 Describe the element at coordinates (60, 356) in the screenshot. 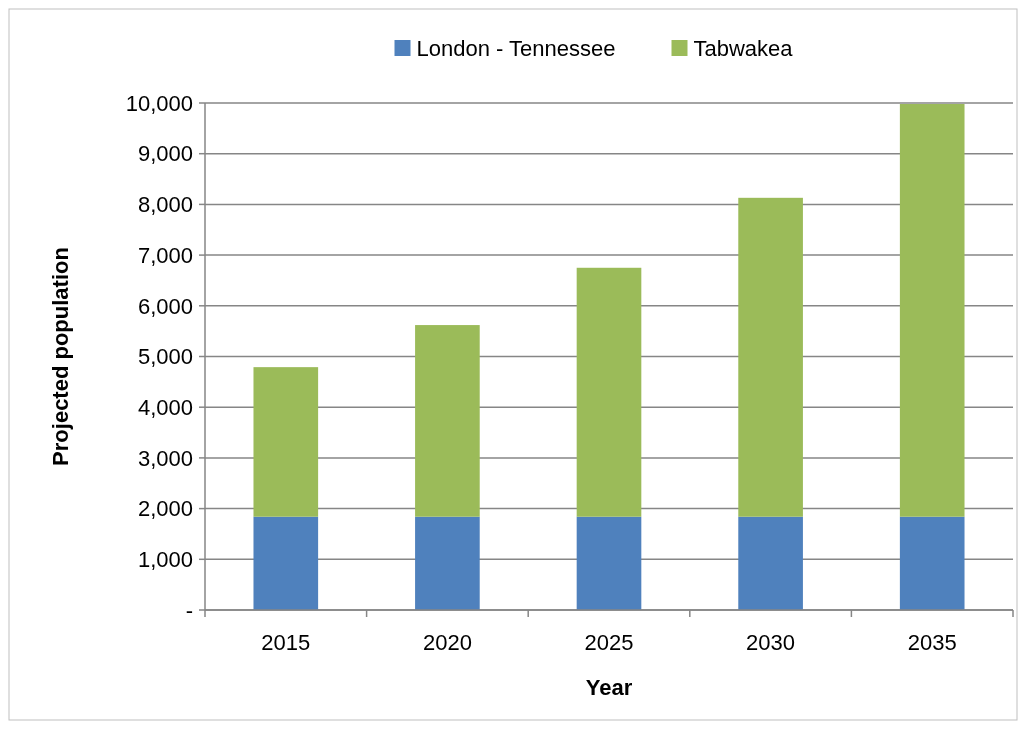

I see `y-axis-title: Projected population` at that location.